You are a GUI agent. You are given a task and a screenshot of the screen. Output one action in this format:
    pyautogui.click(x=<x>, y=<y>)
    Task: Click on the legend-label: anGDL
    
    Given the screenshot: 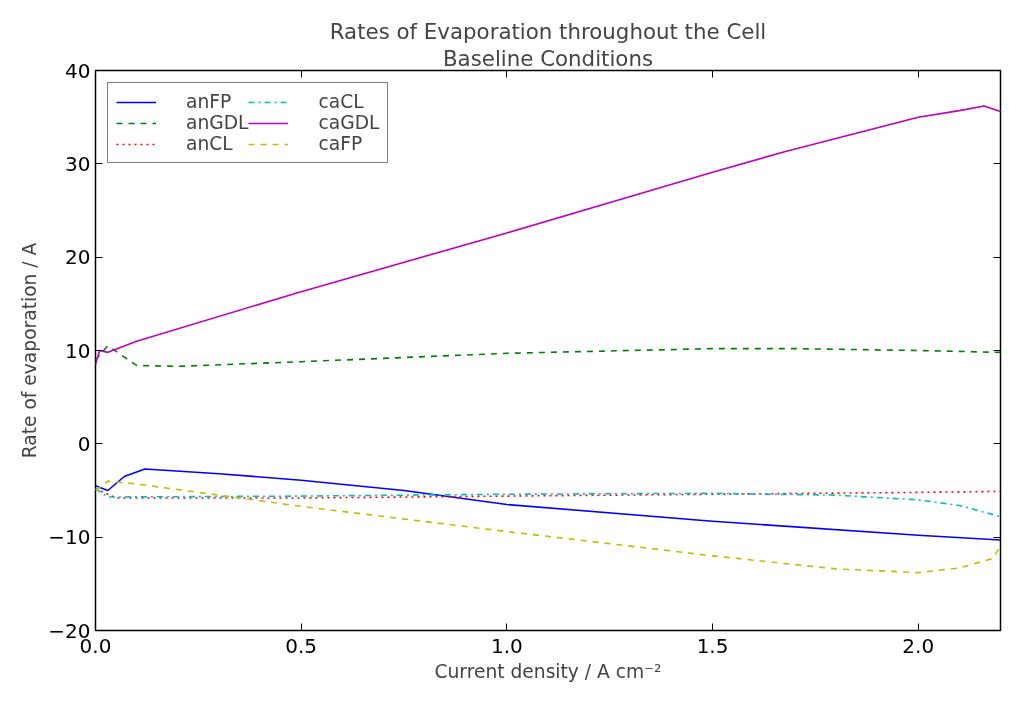 What is the action you would take?
    pyautogui.click(x=217, y=122)
    